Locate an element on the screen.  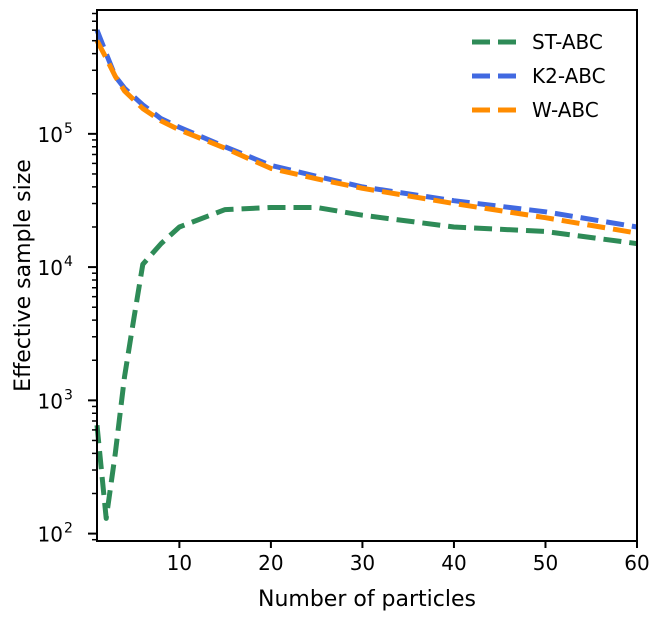
legend: ST-ABC K2-ABC W-ABC is located at coordinates (539, 76).